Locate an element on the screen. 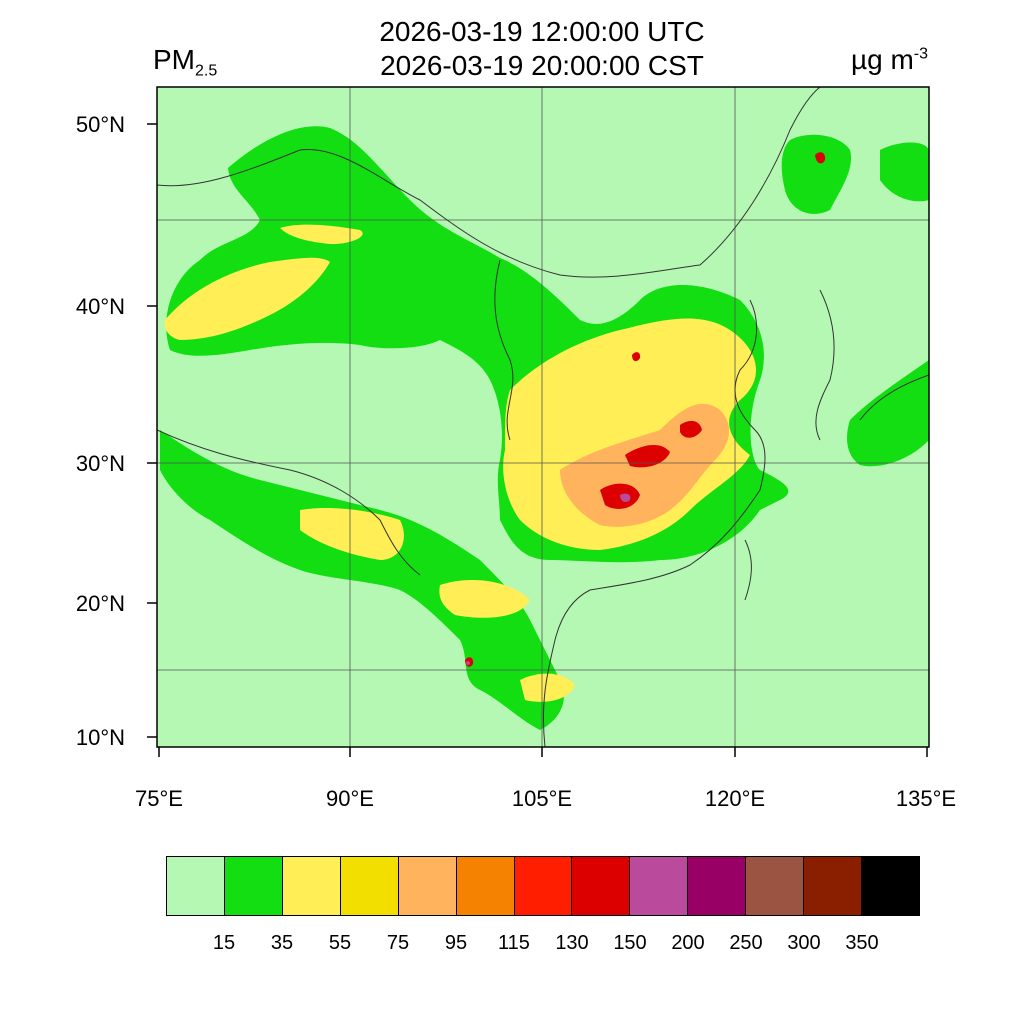 The height and width of the screenshot is (1024, 1024). lon-tick-label-105e: 105°E is located at coordinates (542, 798).